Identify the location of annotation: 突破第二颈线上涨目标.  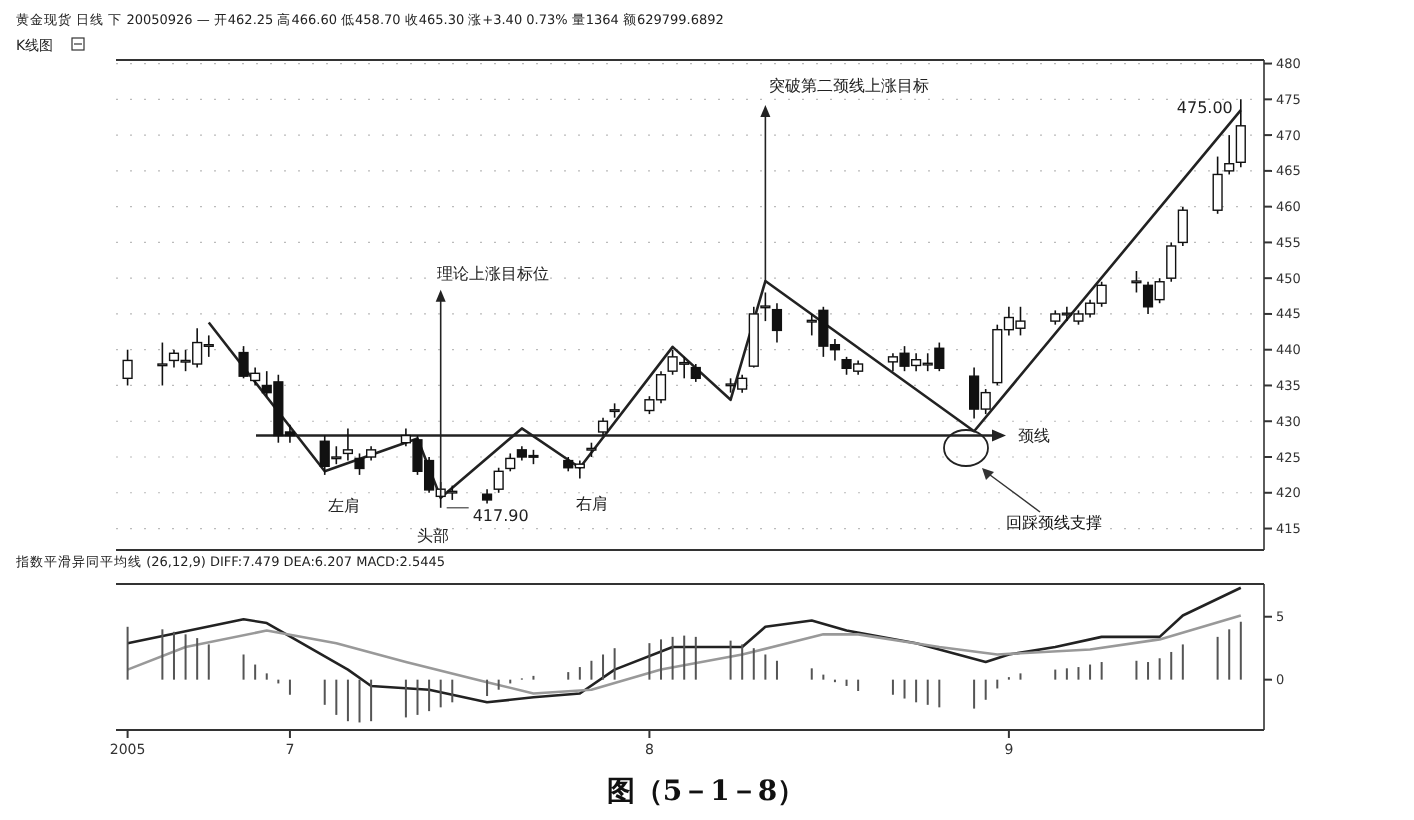
(849, 85).